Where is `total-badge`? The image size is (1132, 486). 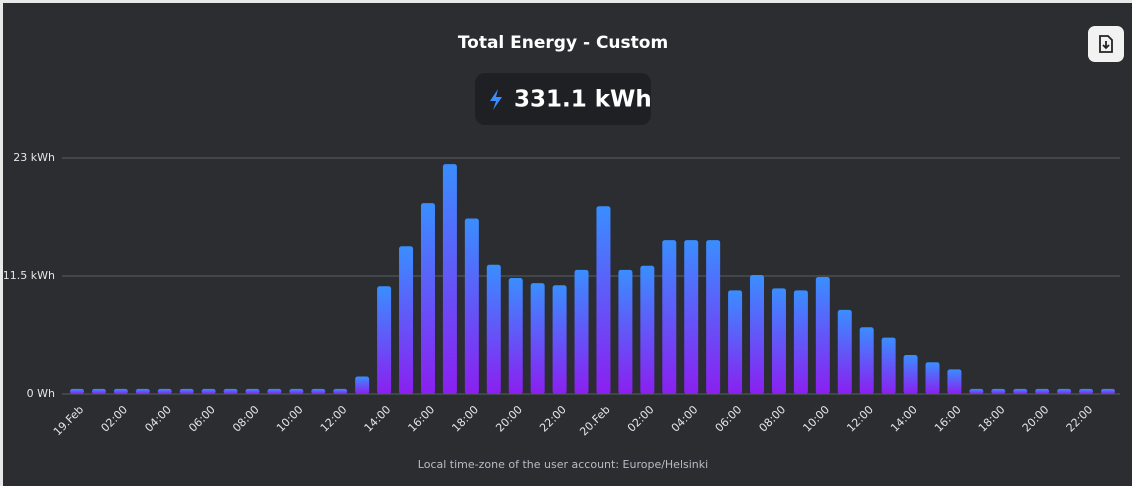 total-badge is located at coordinates (563, 99).